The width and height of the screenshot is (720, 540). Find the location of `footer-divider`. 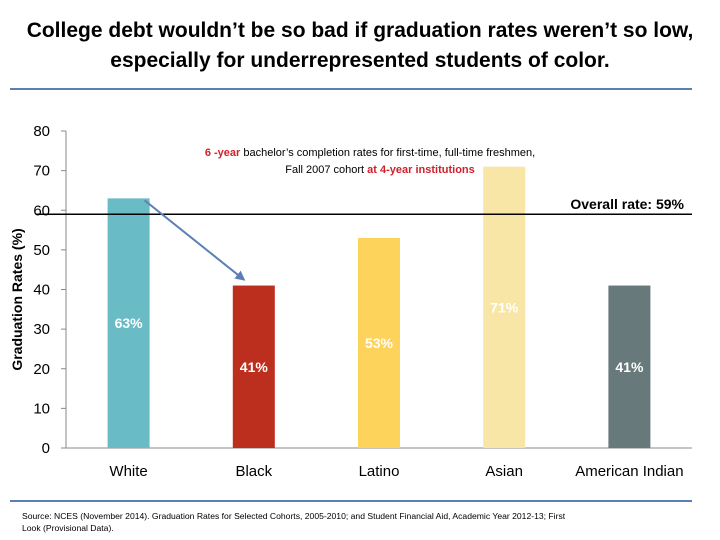

footer-divider is located at coordinates (351, 501).